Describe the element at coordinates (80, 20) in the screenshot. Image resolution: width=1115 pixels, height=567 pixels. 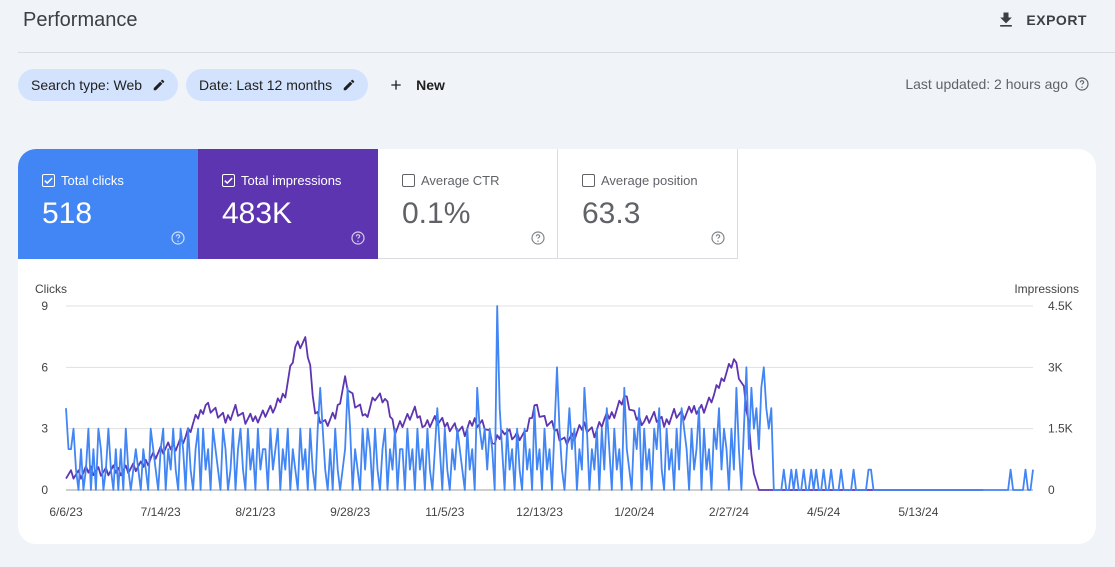
I see `page-title: Performance` at that location.